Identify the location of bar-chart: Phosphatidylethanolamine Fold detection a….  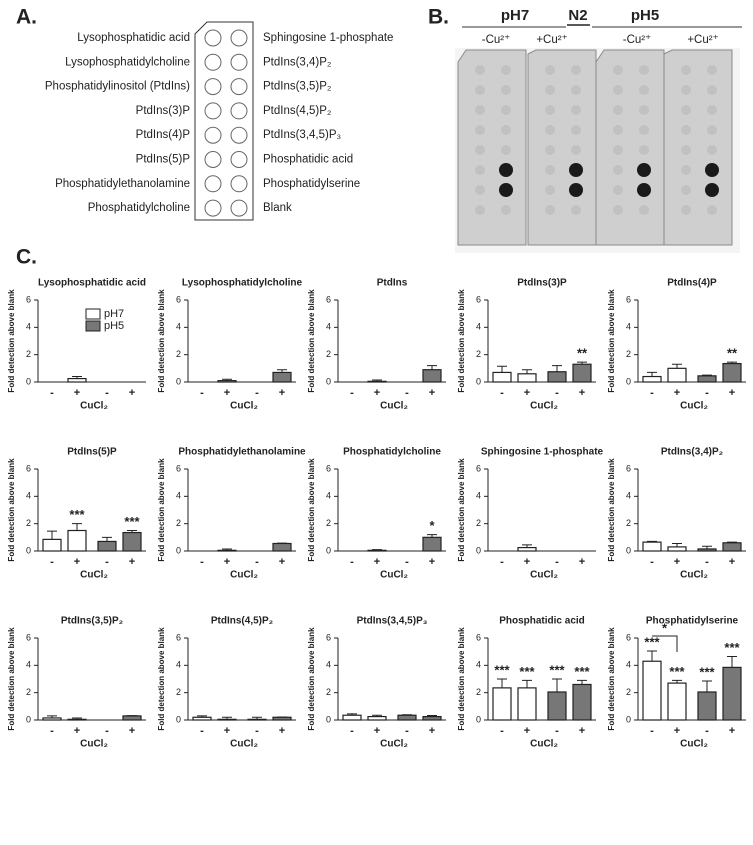
(231, 514).